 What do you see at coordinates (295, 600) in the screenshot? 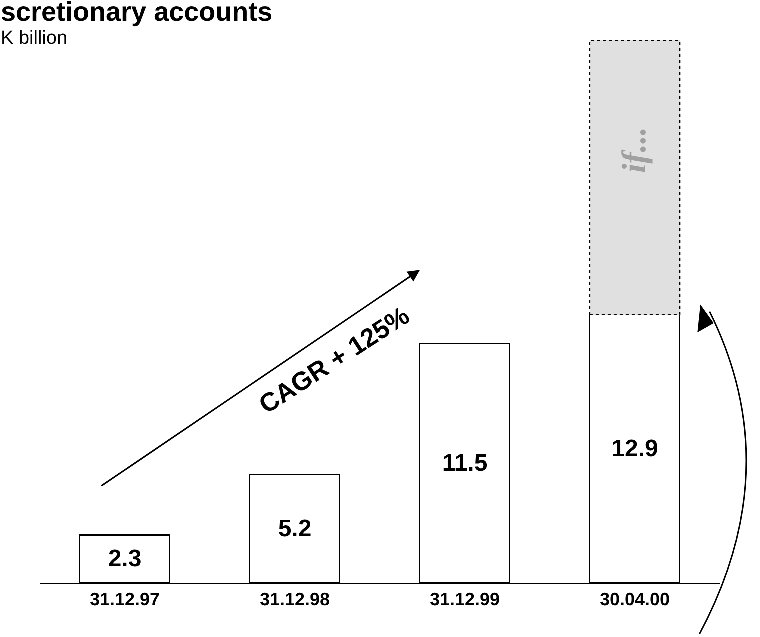
I see `x-tick-label: 31.12.98` at bounding box center [295, 600].